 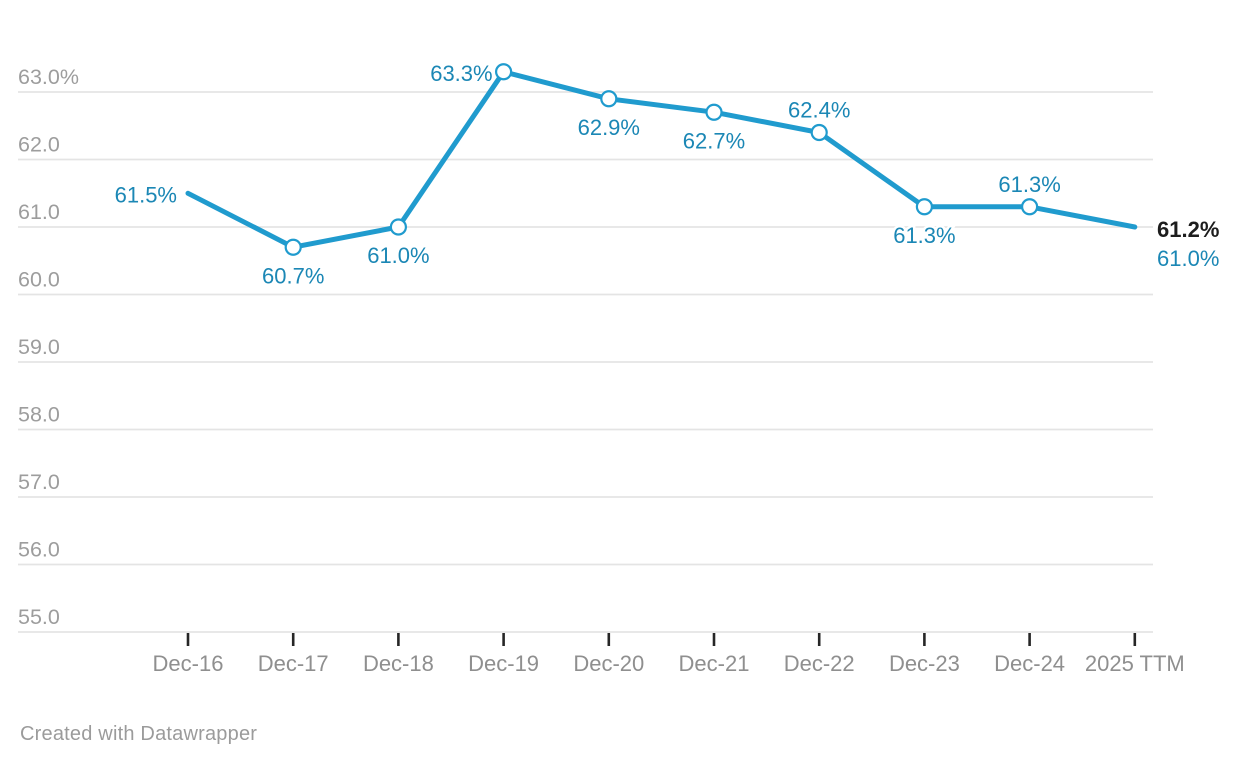 What do you see at coordinates (714, 663) in the screenshot?
I see `x-axis-label: Dec-21` at bounding box center [714, 663].